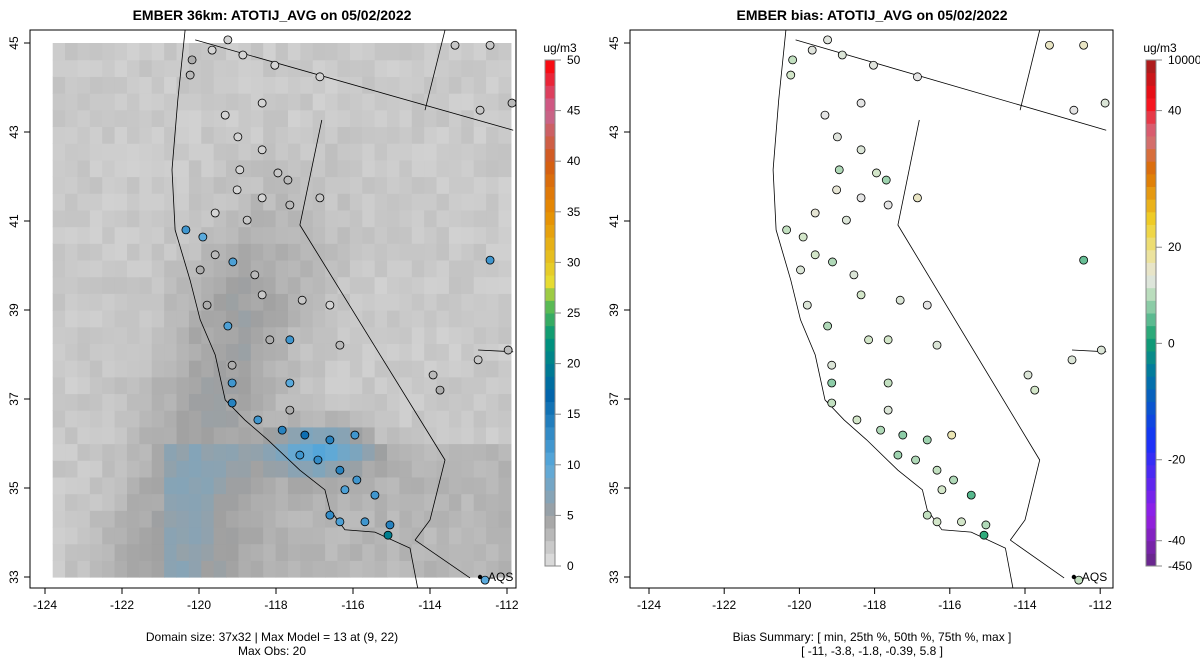 The width and height of the screenshot is (1200, 672). Describe the element at coordinates (1177, 541) in the screenshot. I see `colorbar-tick-label: -40` at that location.